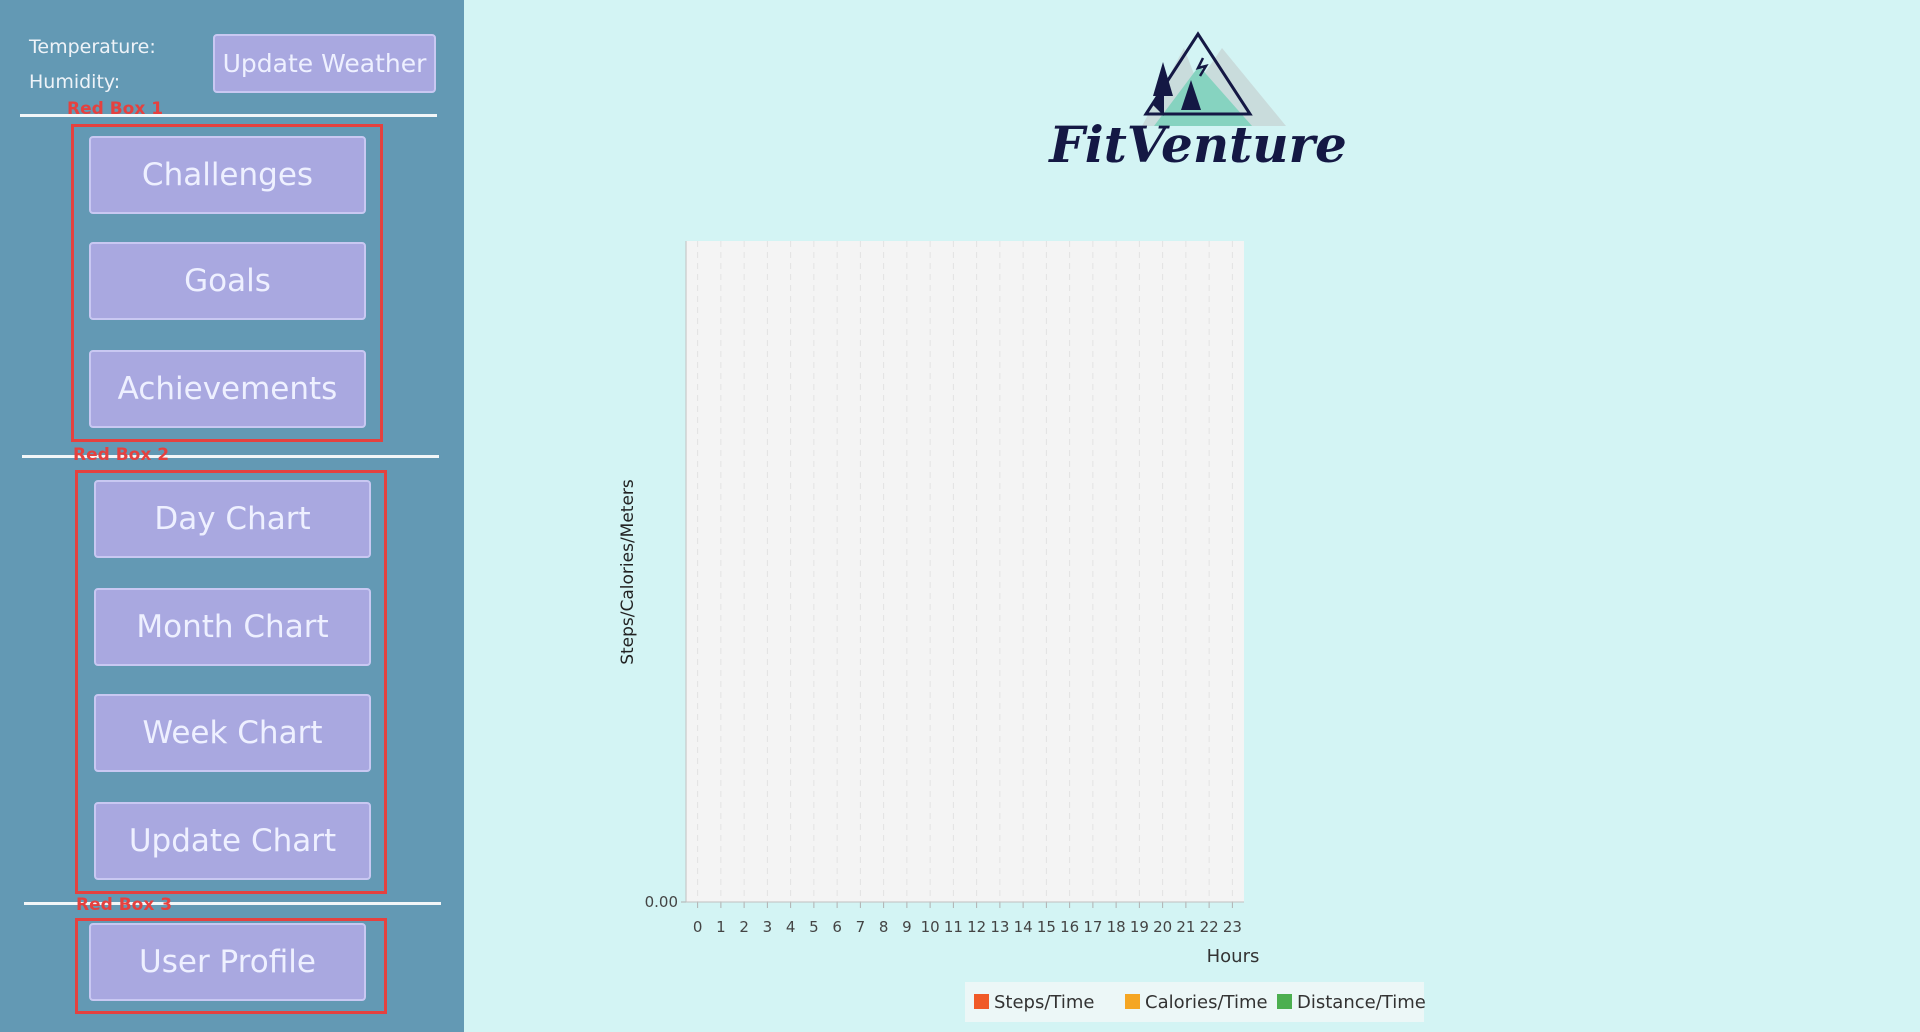 This screenshot has width=1920, height=1032. I want to click on x-tick-label: 13, so click(999, 927).